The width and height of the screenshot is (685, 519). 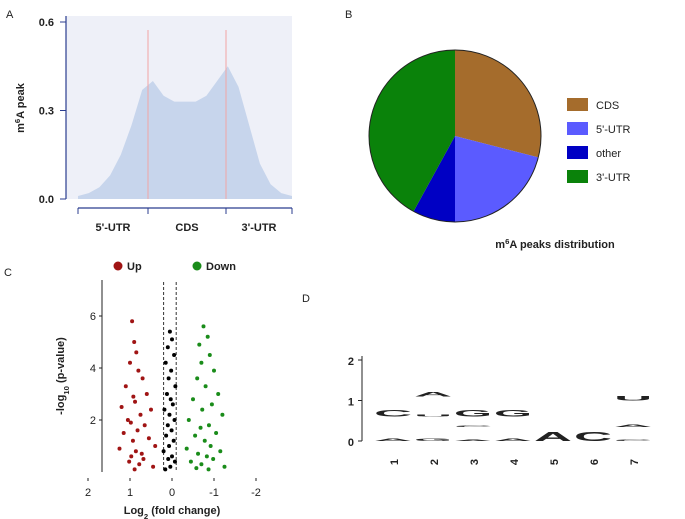 What do you see at coordinates (256, 493) in the screenshot?
I see `x-tick-label: -2` at bounding box center [256, 493].